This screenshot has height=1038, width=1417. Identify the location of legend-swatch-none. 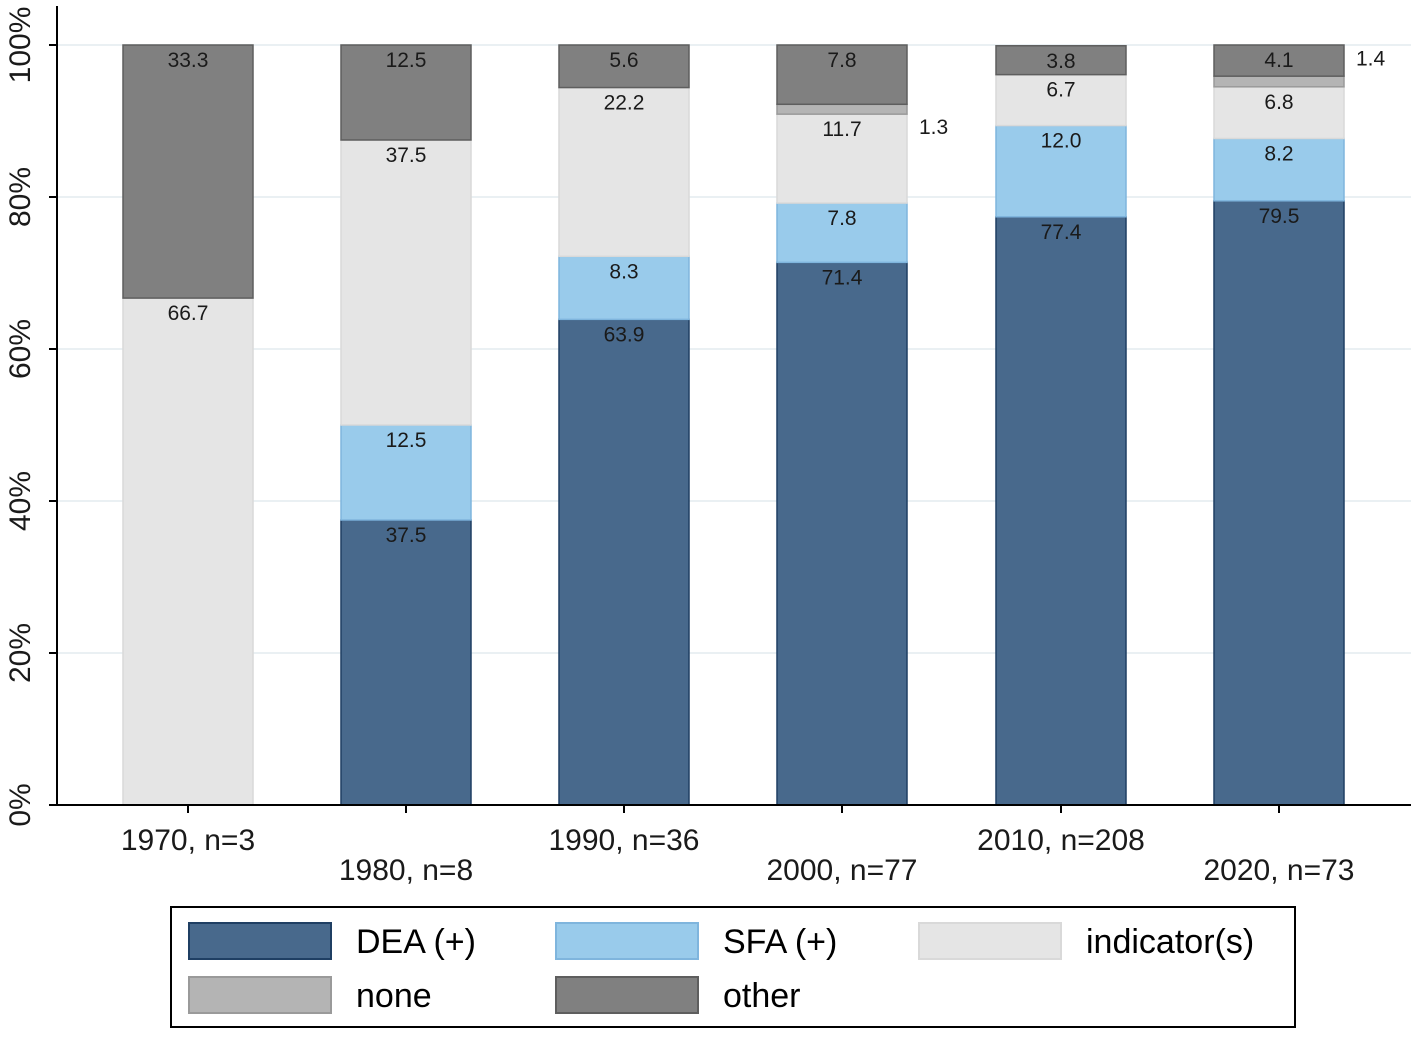
(260, 995).